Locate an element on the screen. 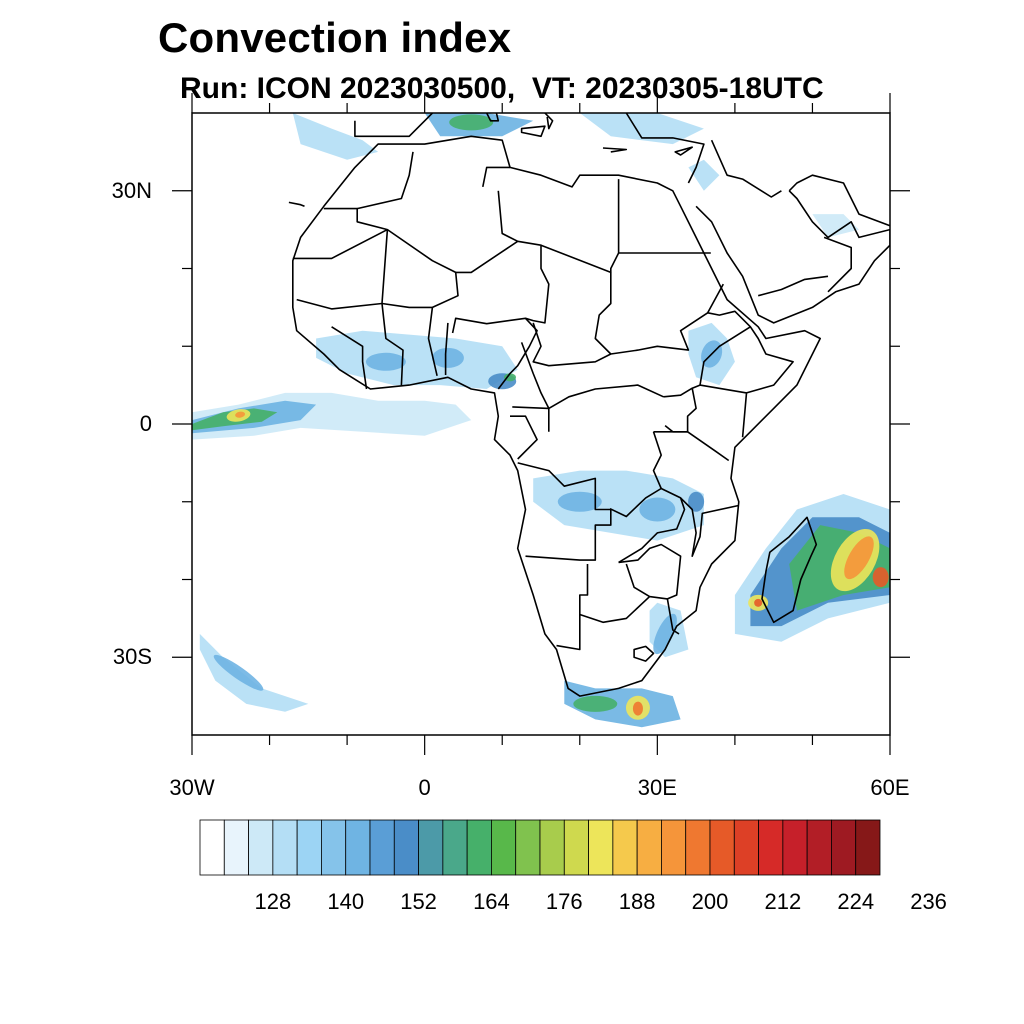 The height and width of the screenshot is (1024, 1024). south-coast-green is located at coordinates (595, 703).